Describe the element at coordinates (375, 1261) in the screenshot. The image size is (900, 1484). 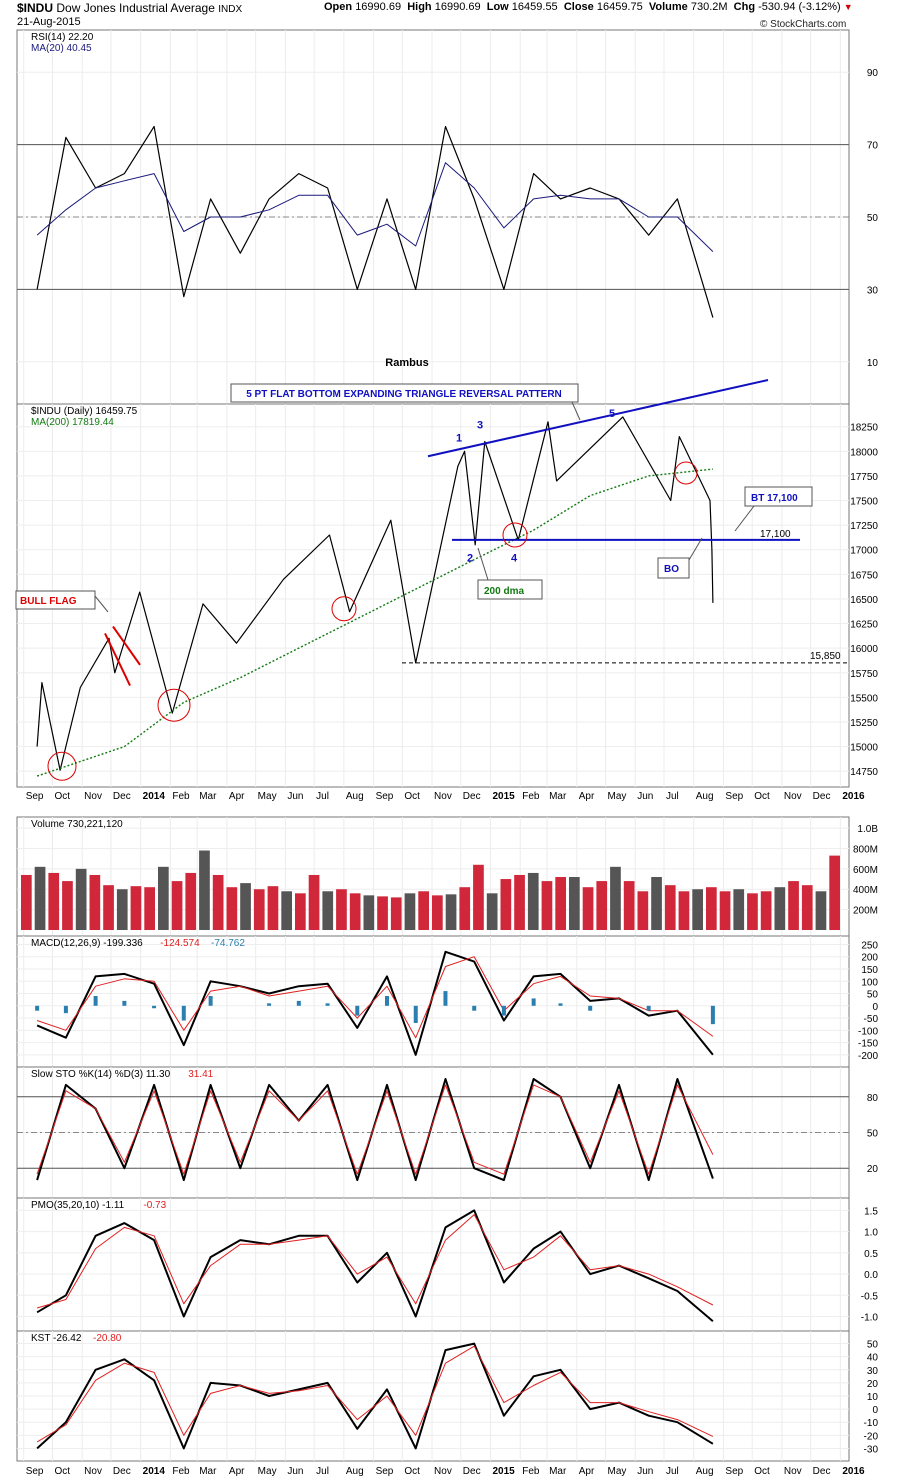
I see `series-line-signal` at that location.